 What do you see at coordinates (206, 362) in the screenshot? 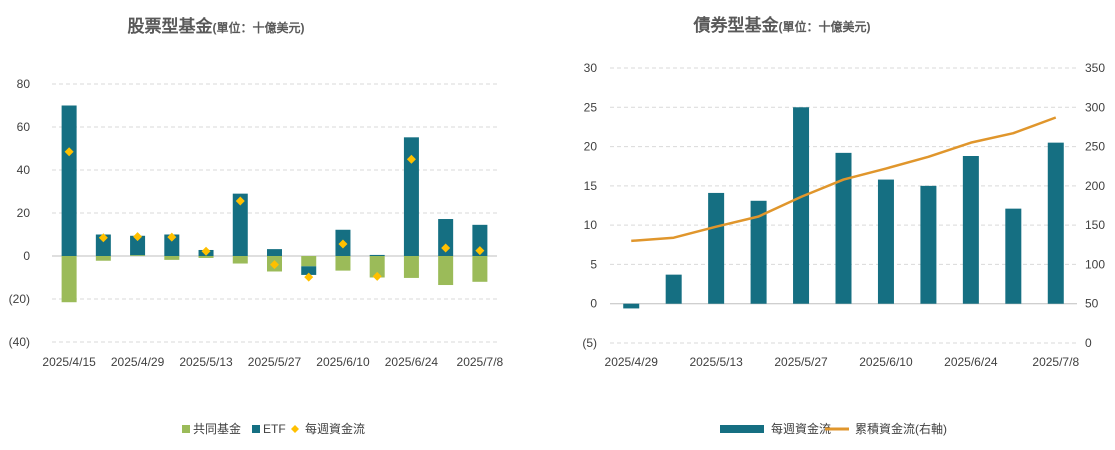
I see `x-tick-label: 2025/5/13` at bounding box center [206, 362].